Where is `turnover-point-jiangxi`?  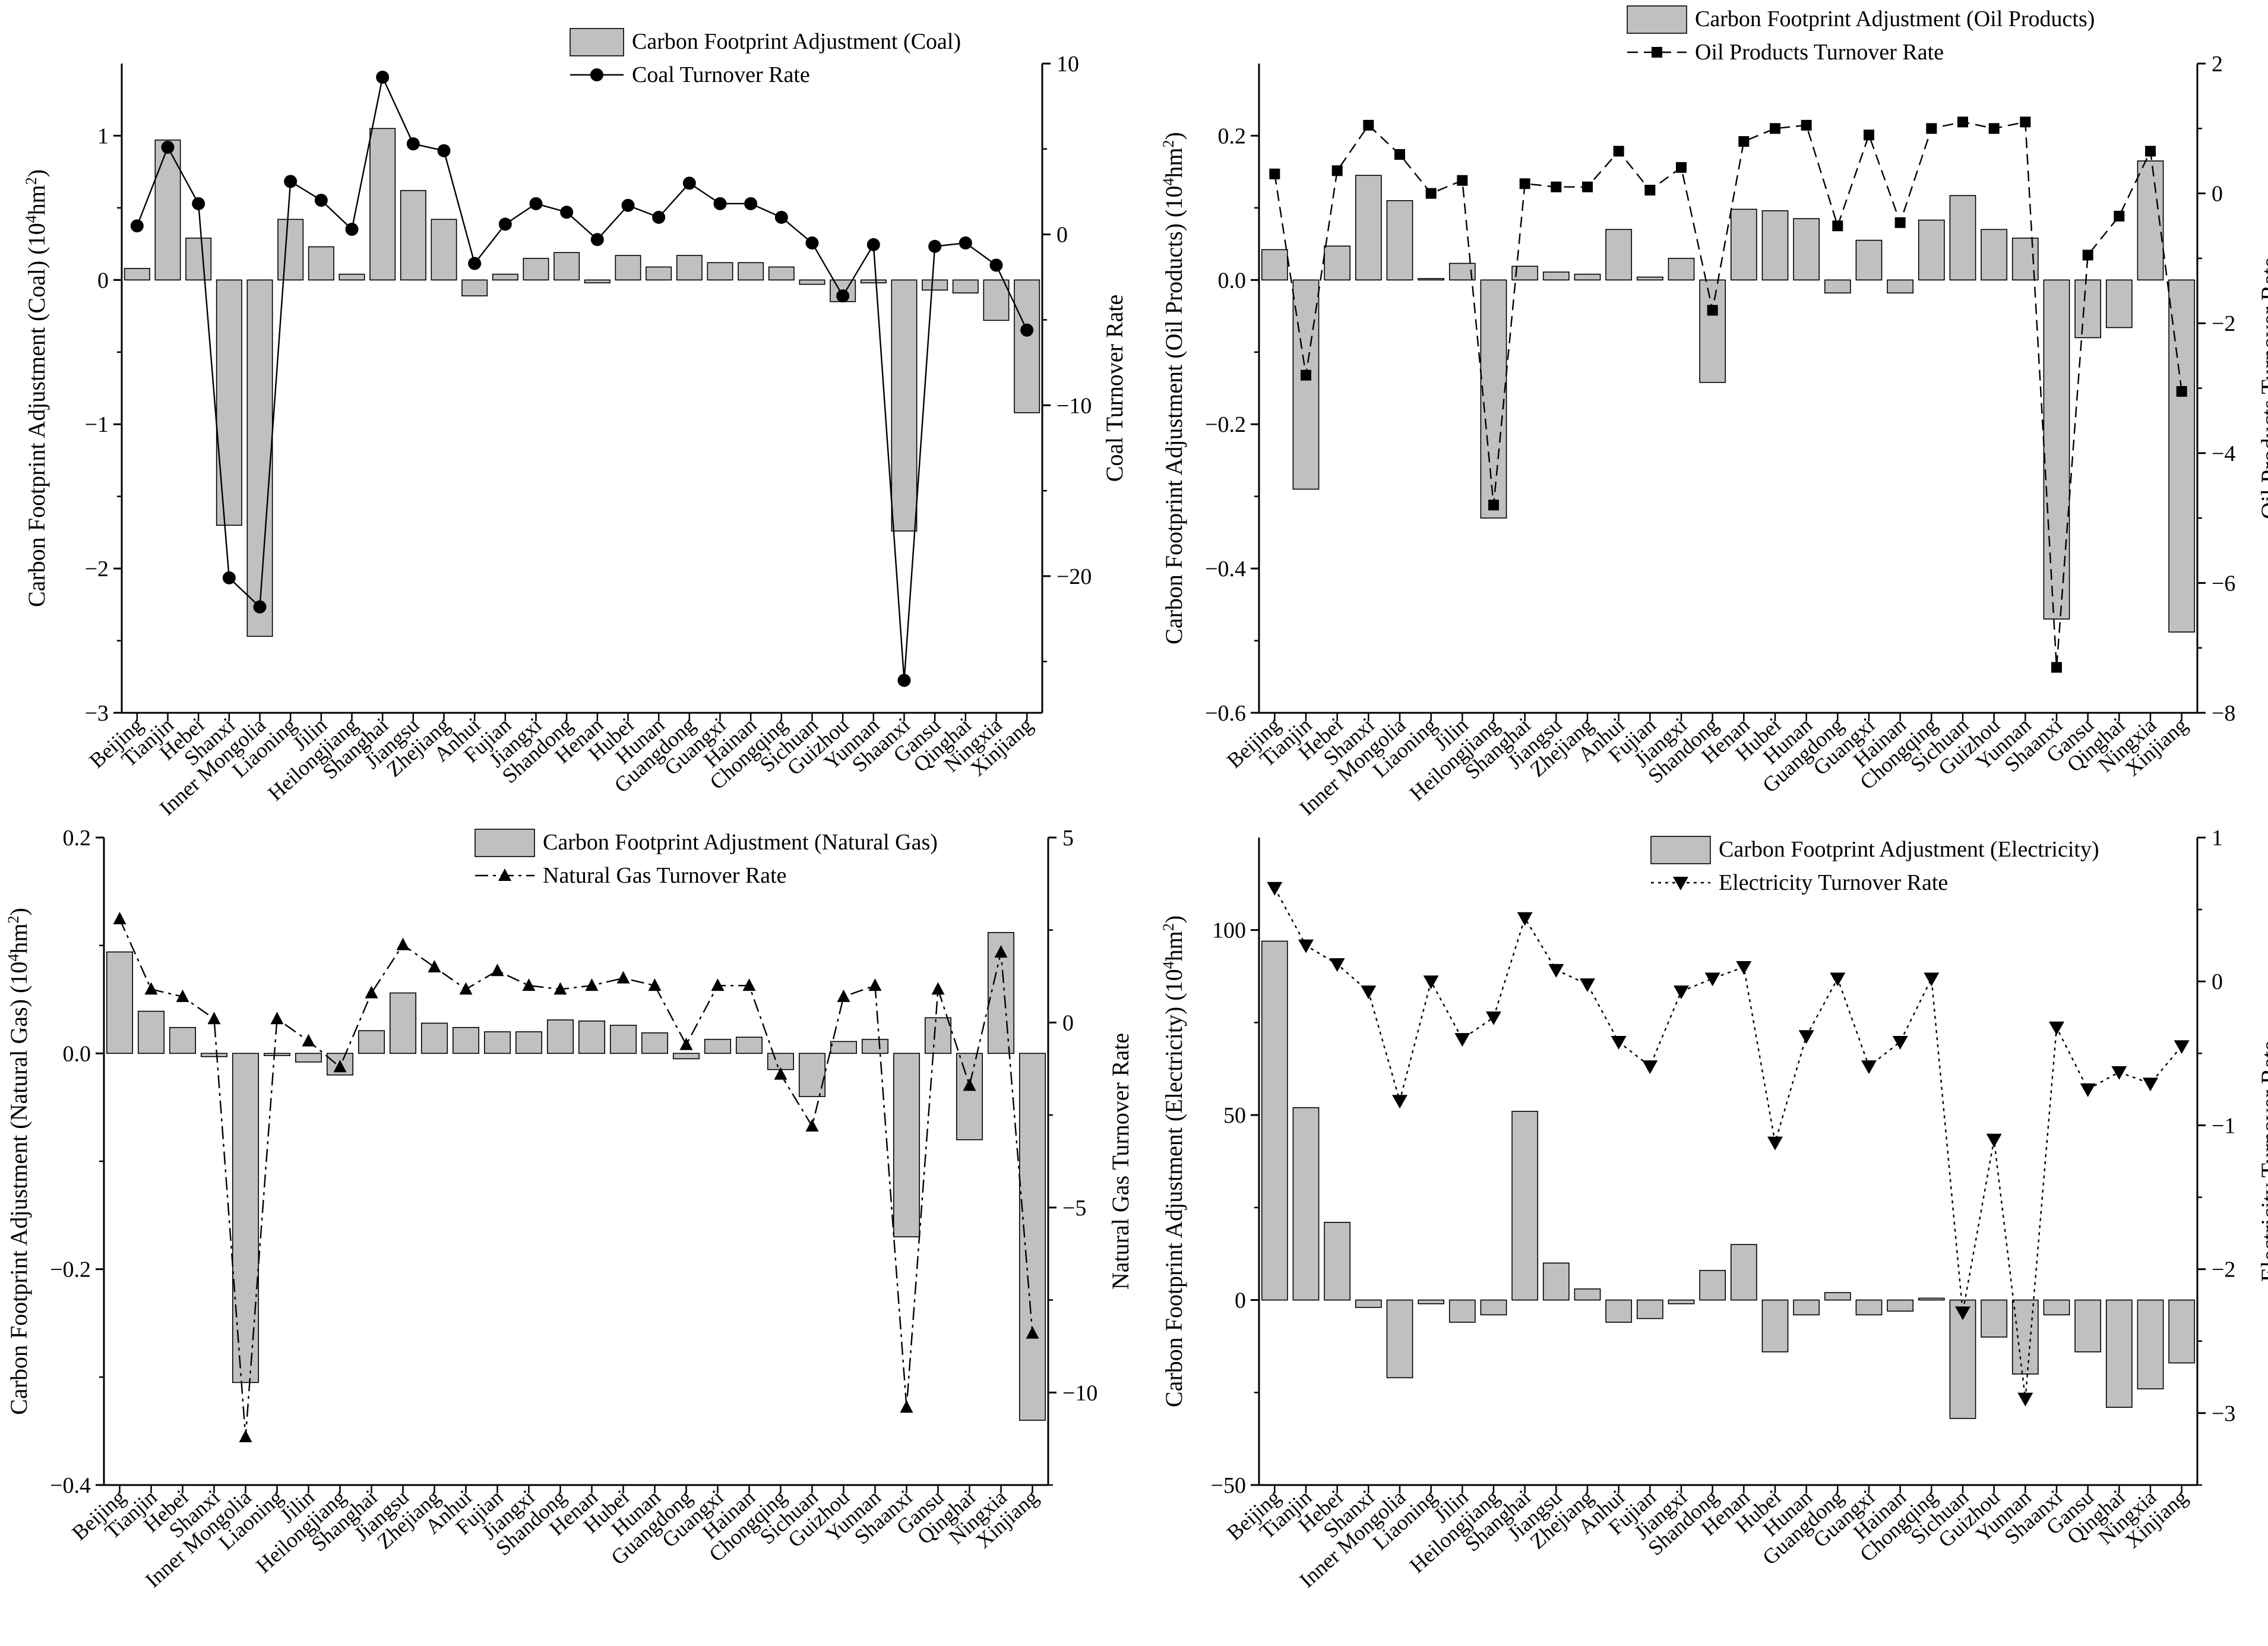 turnover-point-jiangxi is located at coordinates (529, 984).